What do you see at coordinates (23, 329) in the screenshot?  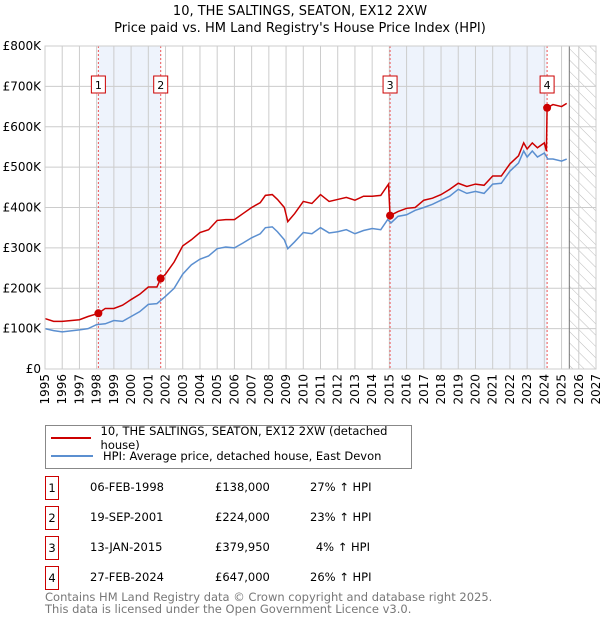 I see `y-tick-label: £100K` at bounding box center [23, 329].